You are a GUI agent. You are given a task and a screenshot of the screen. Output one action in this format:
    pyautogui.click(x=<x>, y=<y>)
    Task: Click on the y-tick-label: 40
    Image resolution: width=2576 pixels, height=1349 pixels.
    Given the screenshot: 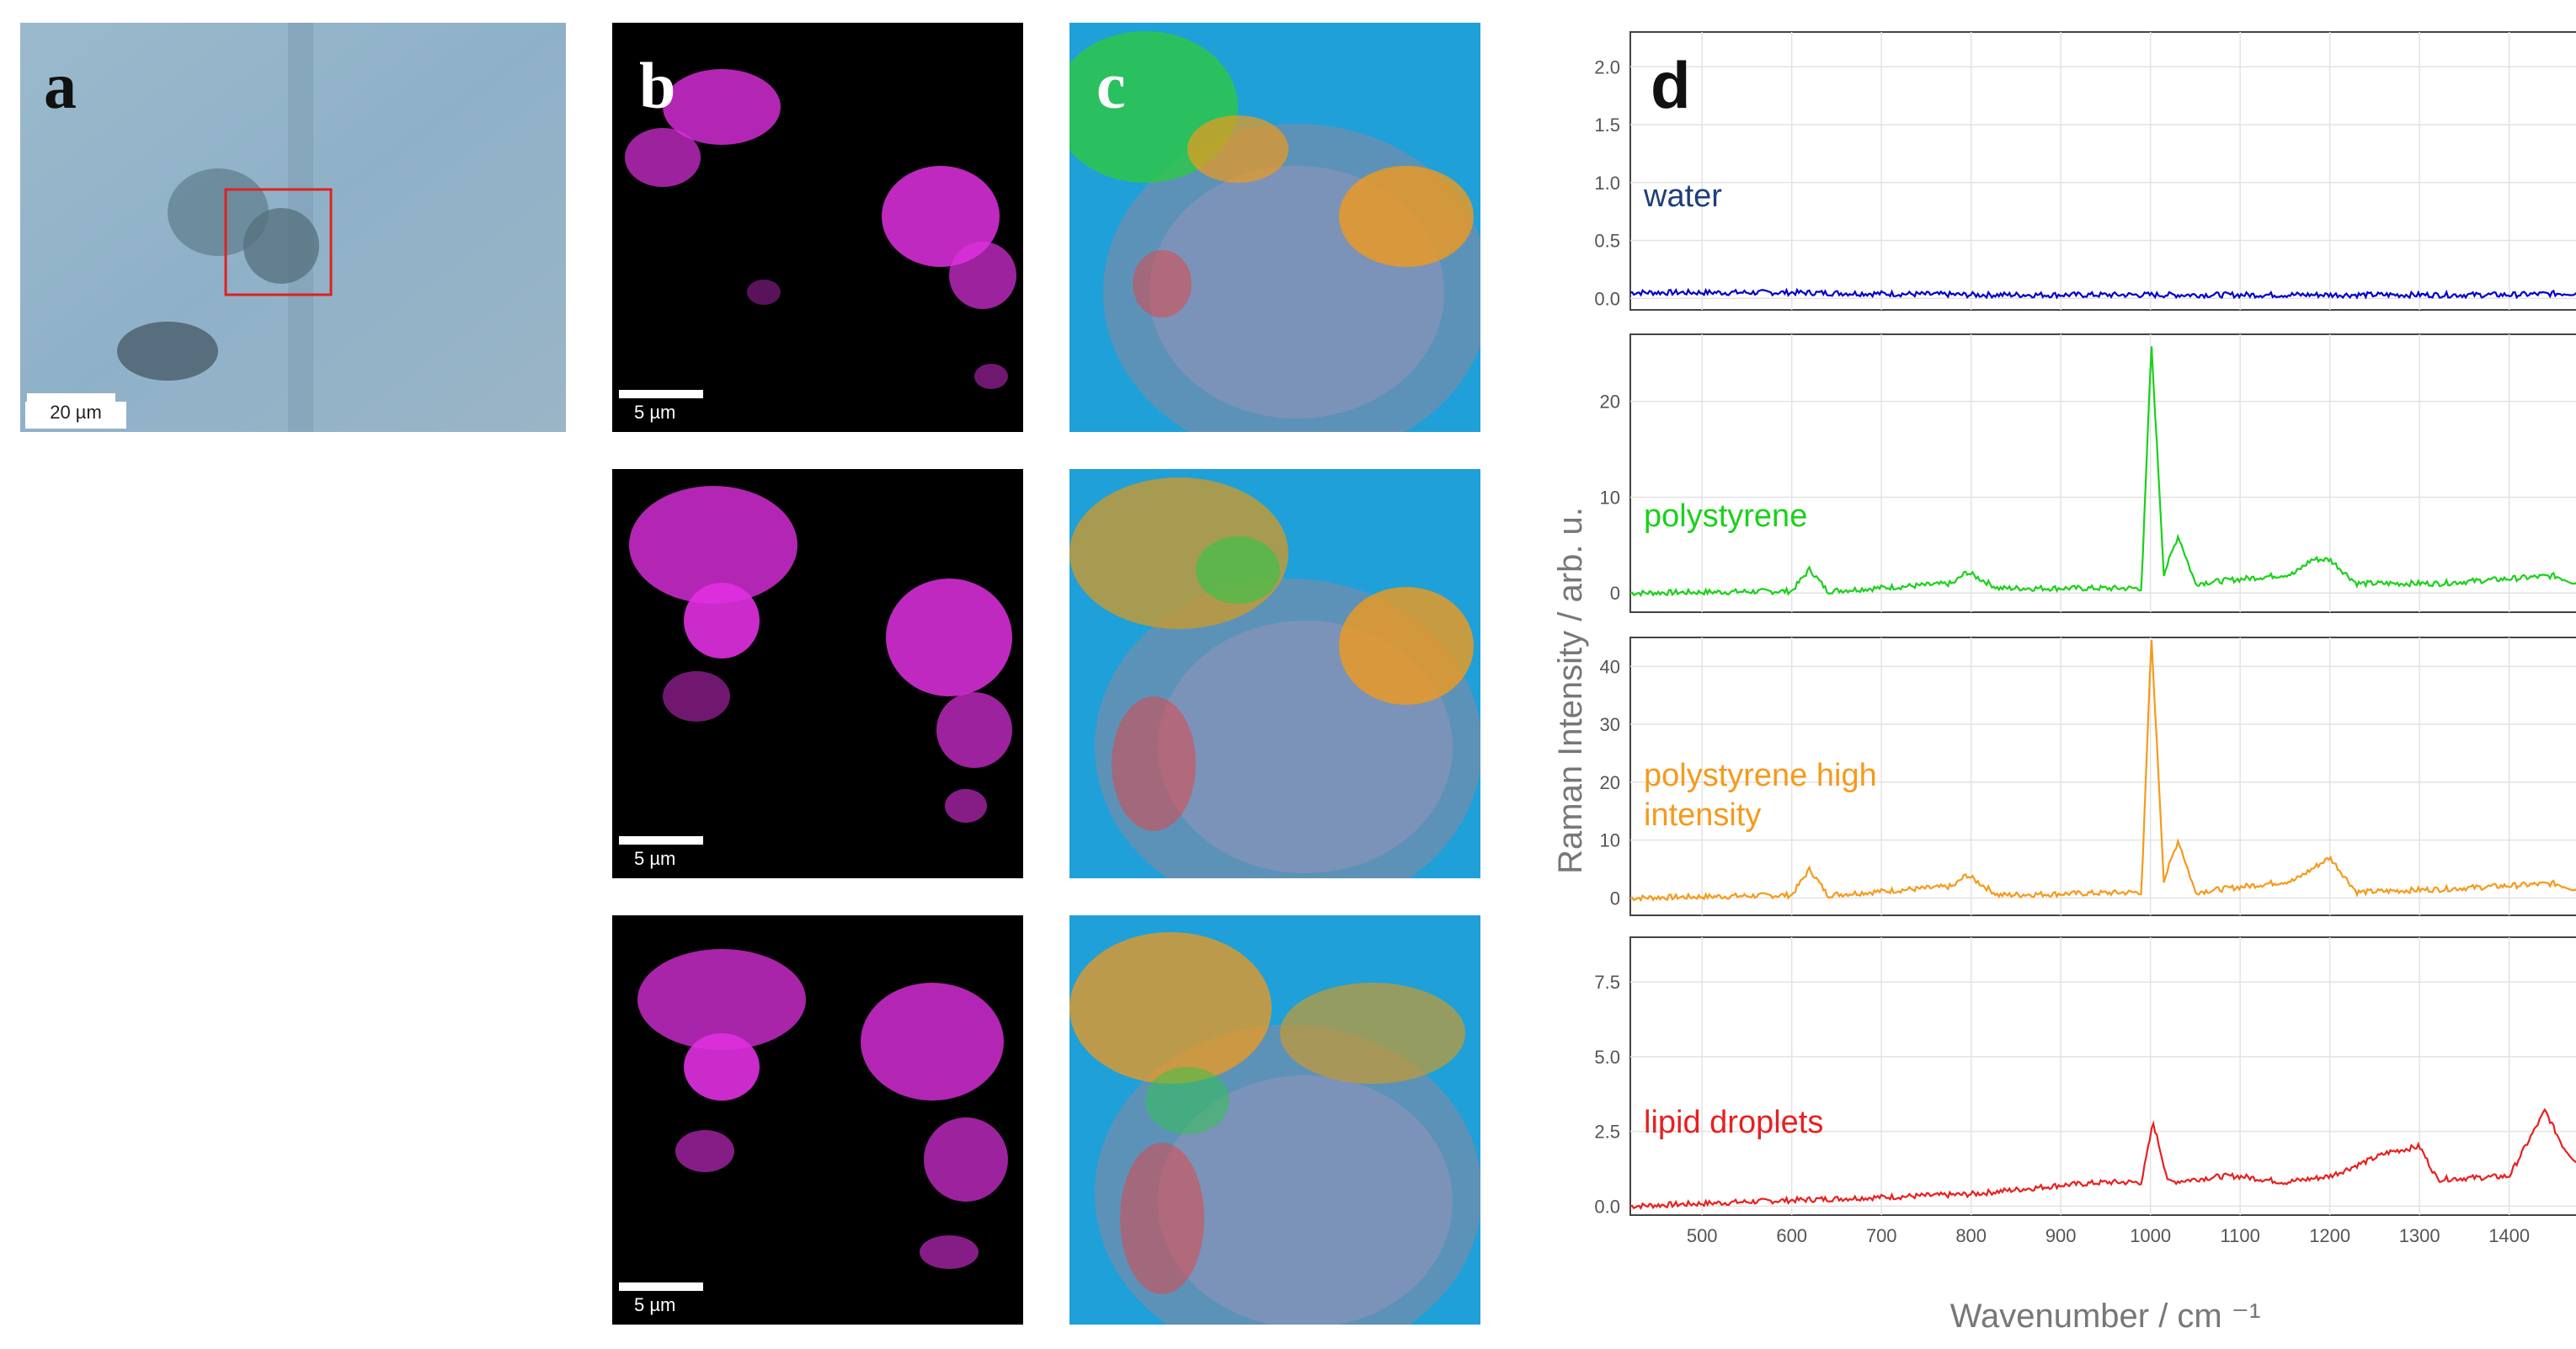 What is the action you would take?
    pyautogui.click(x=1610, y=666)
    